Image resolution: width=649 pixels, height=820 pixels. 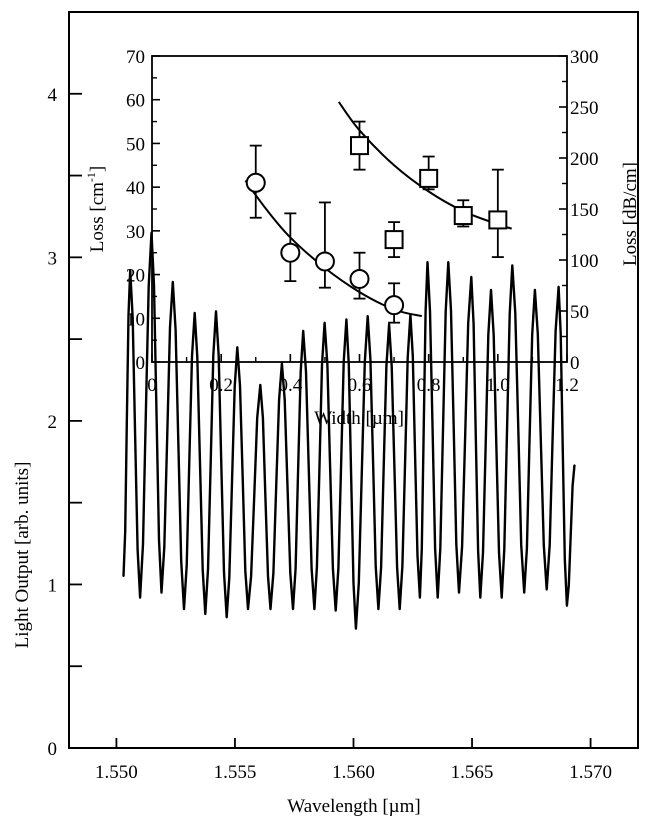 What do you see at coordinates (584, 210) in the screenshot?
I see `inset-right-y-tick-label: 150` at bounding box center [584, 210].